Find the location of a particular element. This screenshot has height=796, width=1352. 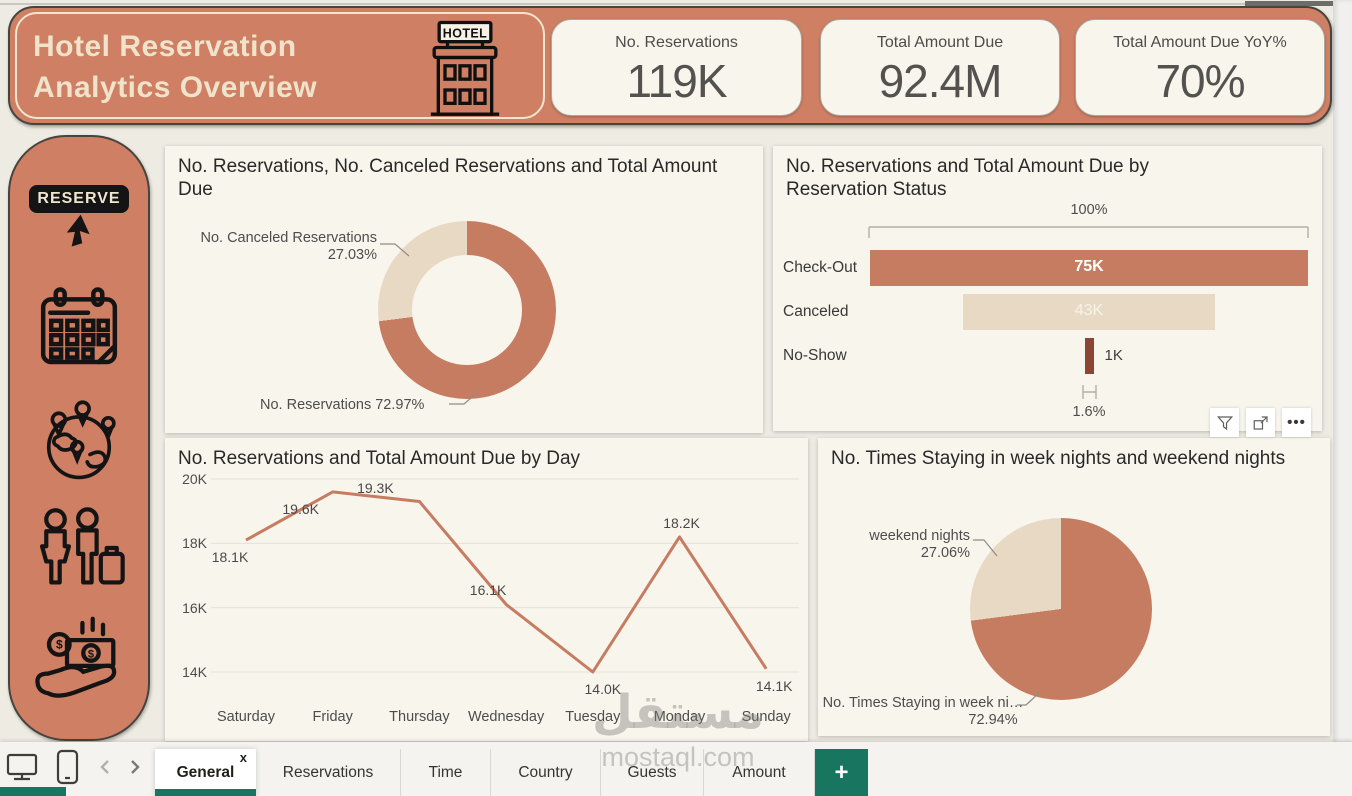

donut-label-reservations: No. Reservations 72.97% is located at coordinates (342, 405).